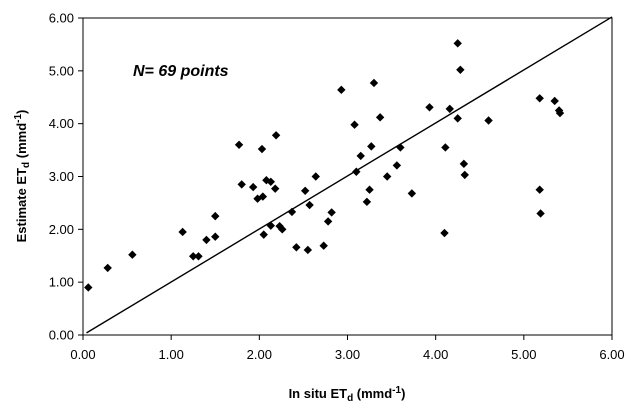  Describe the element at coordinates (21, 112) in the screenshot. I see `y-axis-title-close: )` at that location.